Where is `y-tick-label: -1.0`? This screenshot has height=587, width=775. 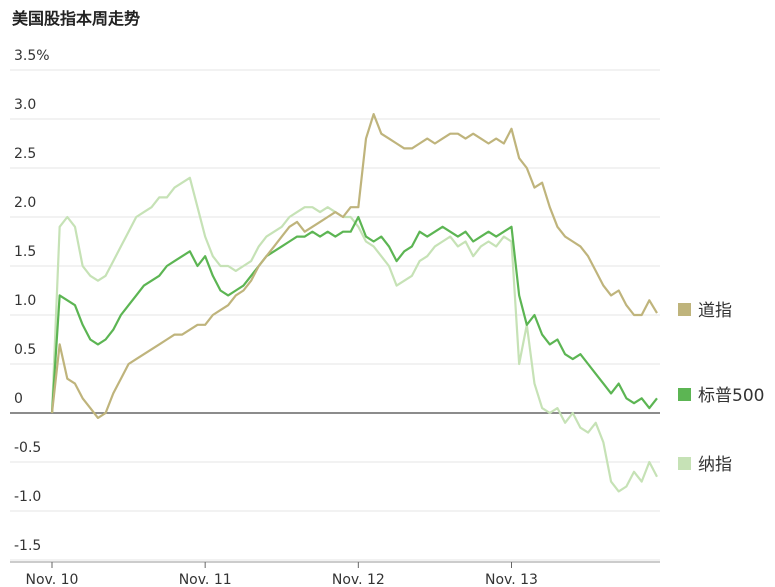
y-tick-label: -1.0 is located at coordinates (27, 497).